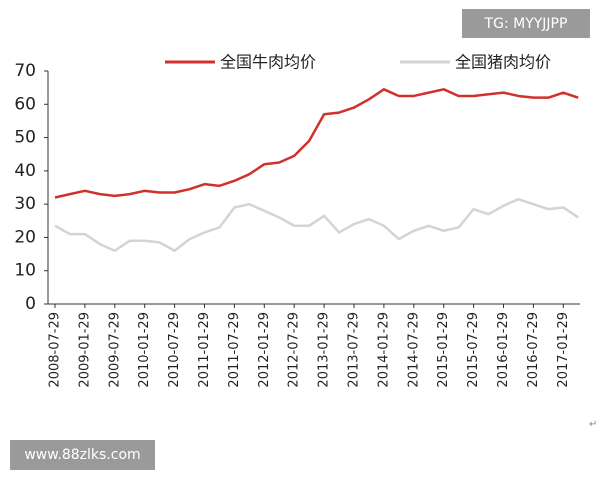 This screenshot has width=600, height=480. Describe the element at coordinates (55, 350) in the screenshot. I see `x-tick-label: 2008-07-29` at that location.